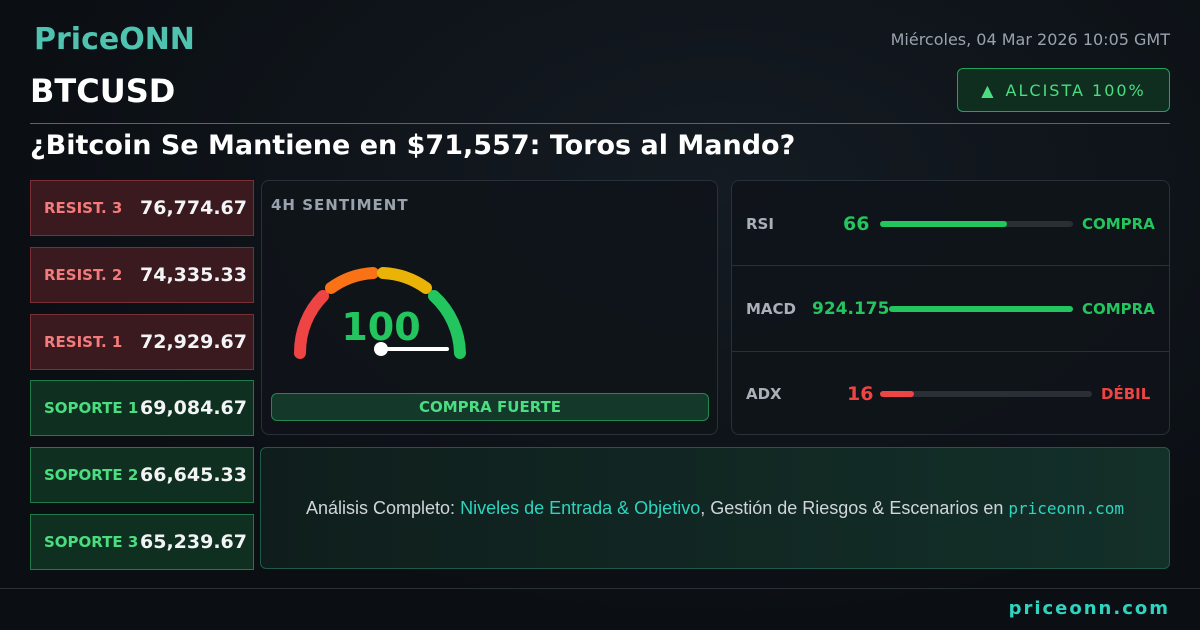 The width and height of the screenshot is (1200, 630). What do you see at coordinates (1030, 39) in the screenshot?
I see `date: Miércoles, 04 Mar 2026 10:05 GMT` at bounding box center [1030, 39].